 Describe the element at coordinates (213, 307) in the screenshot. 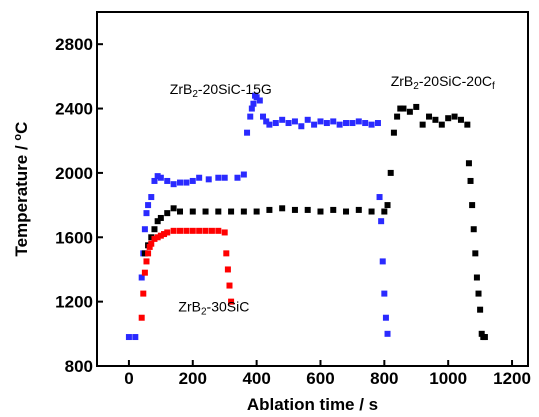

I see `series-2-label: ZrB2-30SiC` at that location.